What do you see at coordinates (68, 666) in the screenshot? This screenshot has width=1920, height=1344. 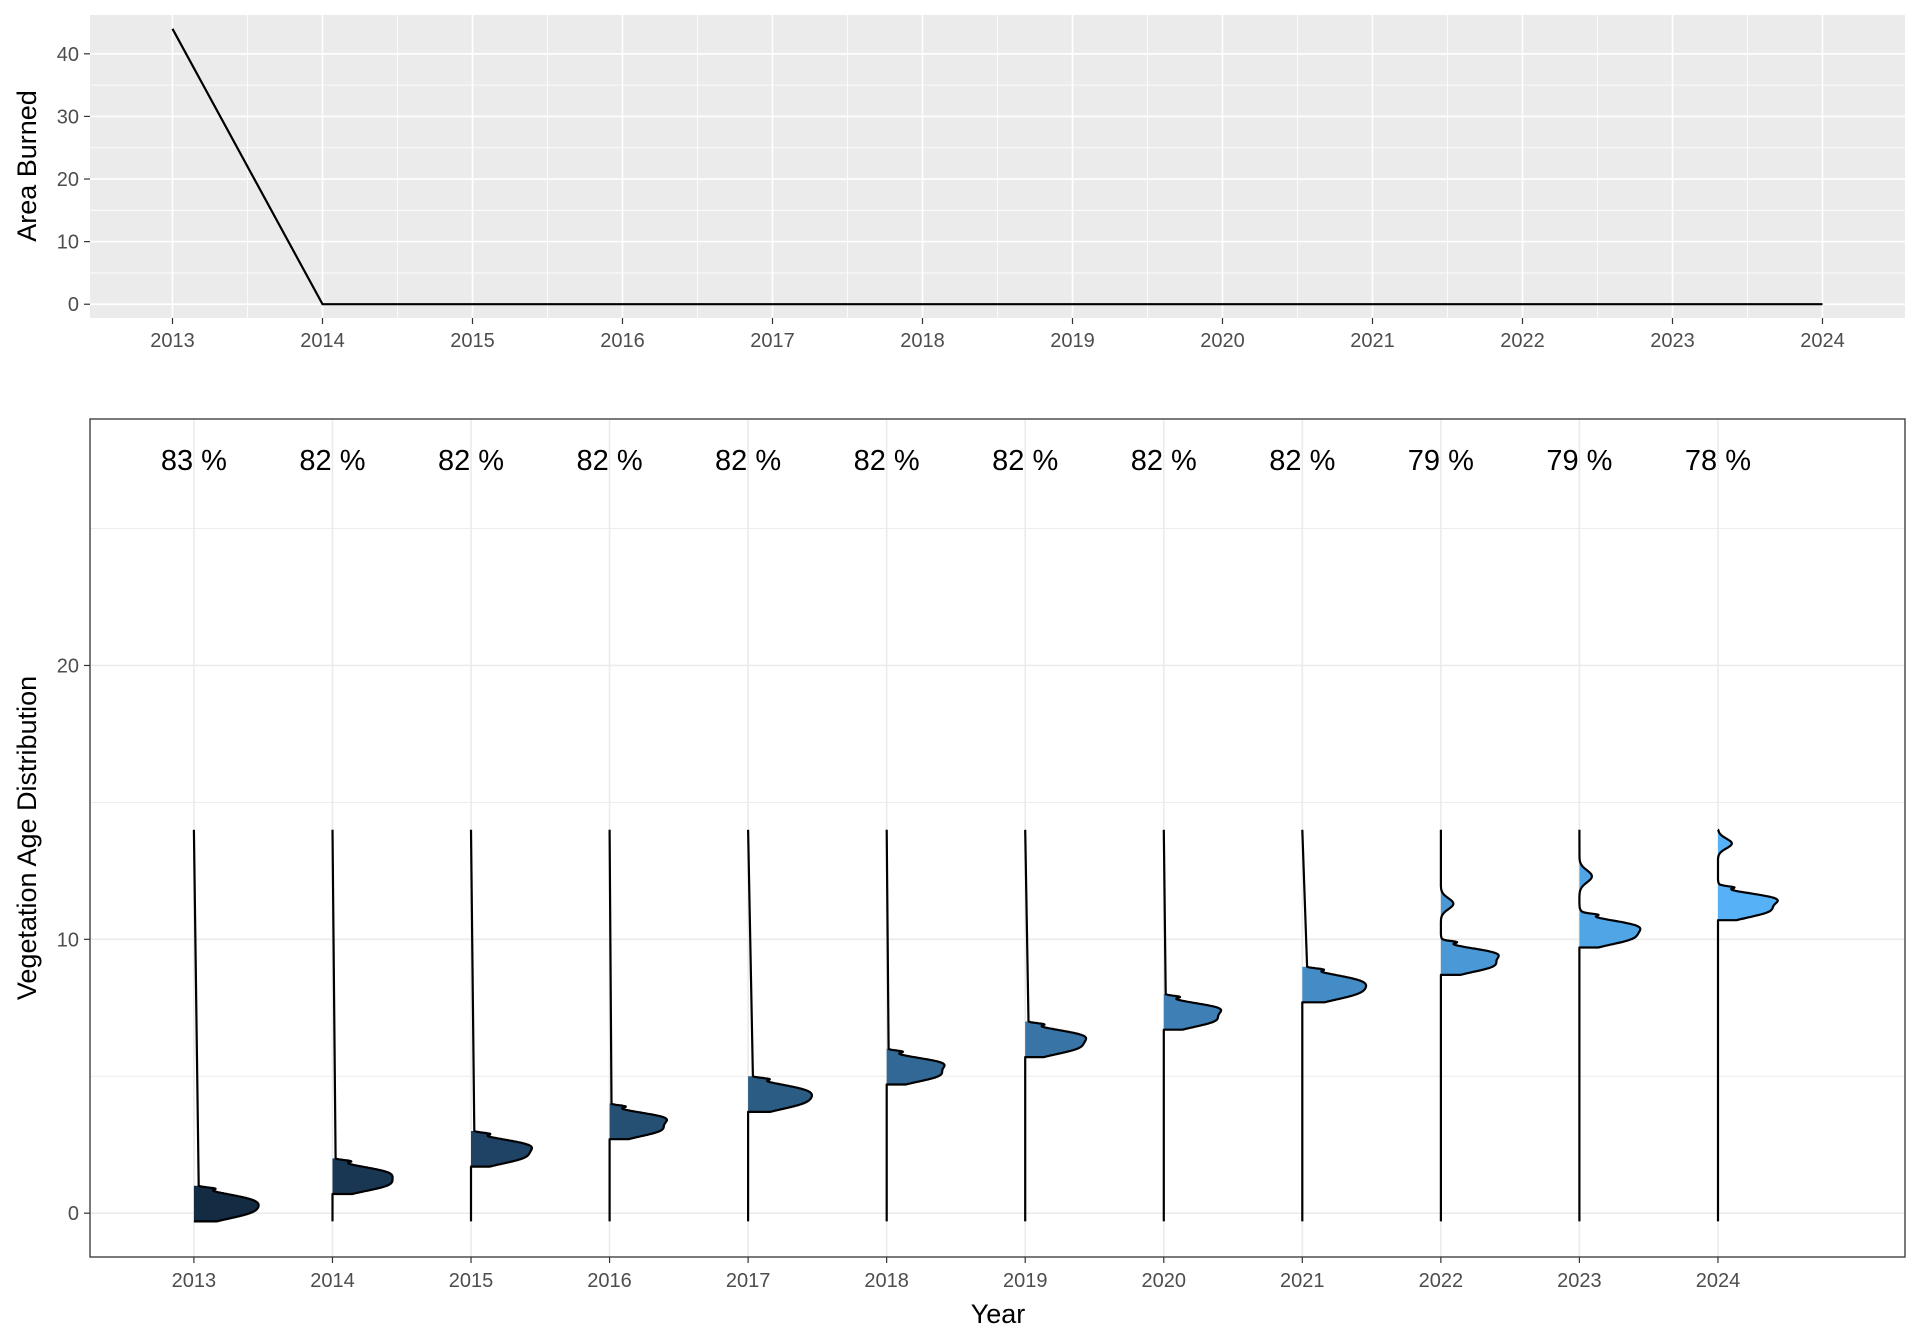 I see `vegetation-age-y-tick-label: 20` at bounding box center [68, 666].